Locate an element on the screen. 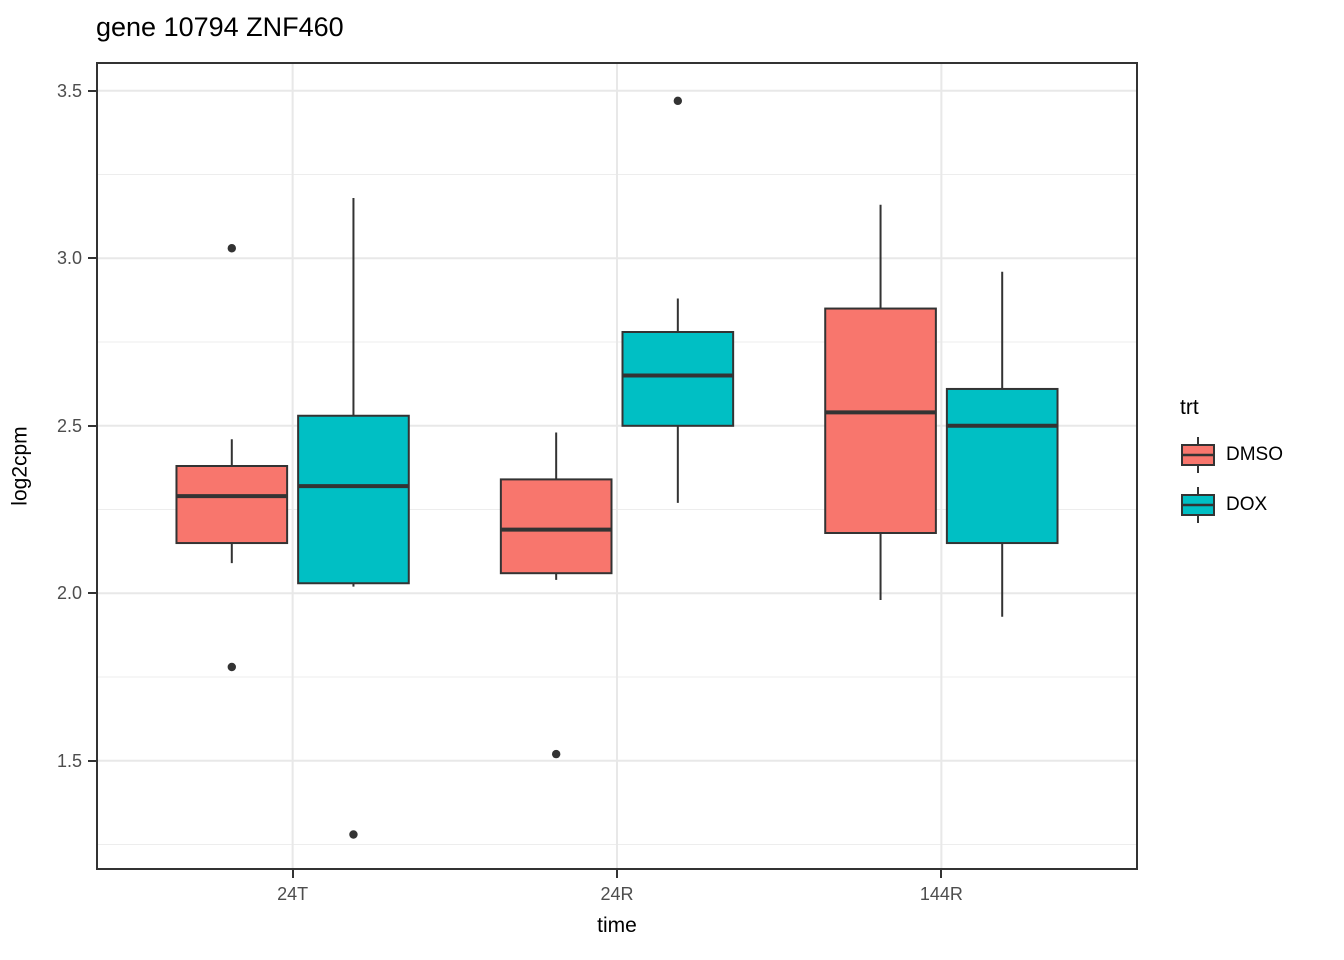  x-axis-title: time is located at coordinates (617, 925).